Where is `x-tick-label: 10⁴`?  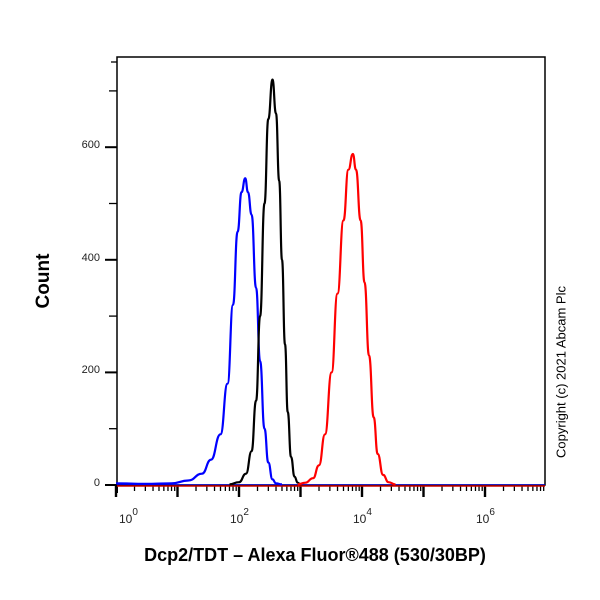 x-tick-label: 10⁴ is located at coordinates (362, 516).